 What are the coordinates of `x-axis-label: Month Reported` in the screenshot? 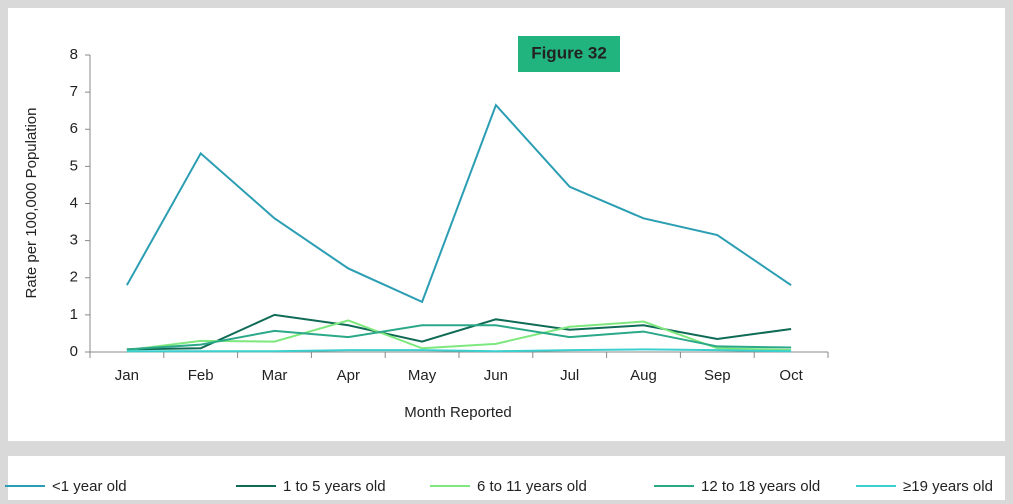 It's located at (458, 412).